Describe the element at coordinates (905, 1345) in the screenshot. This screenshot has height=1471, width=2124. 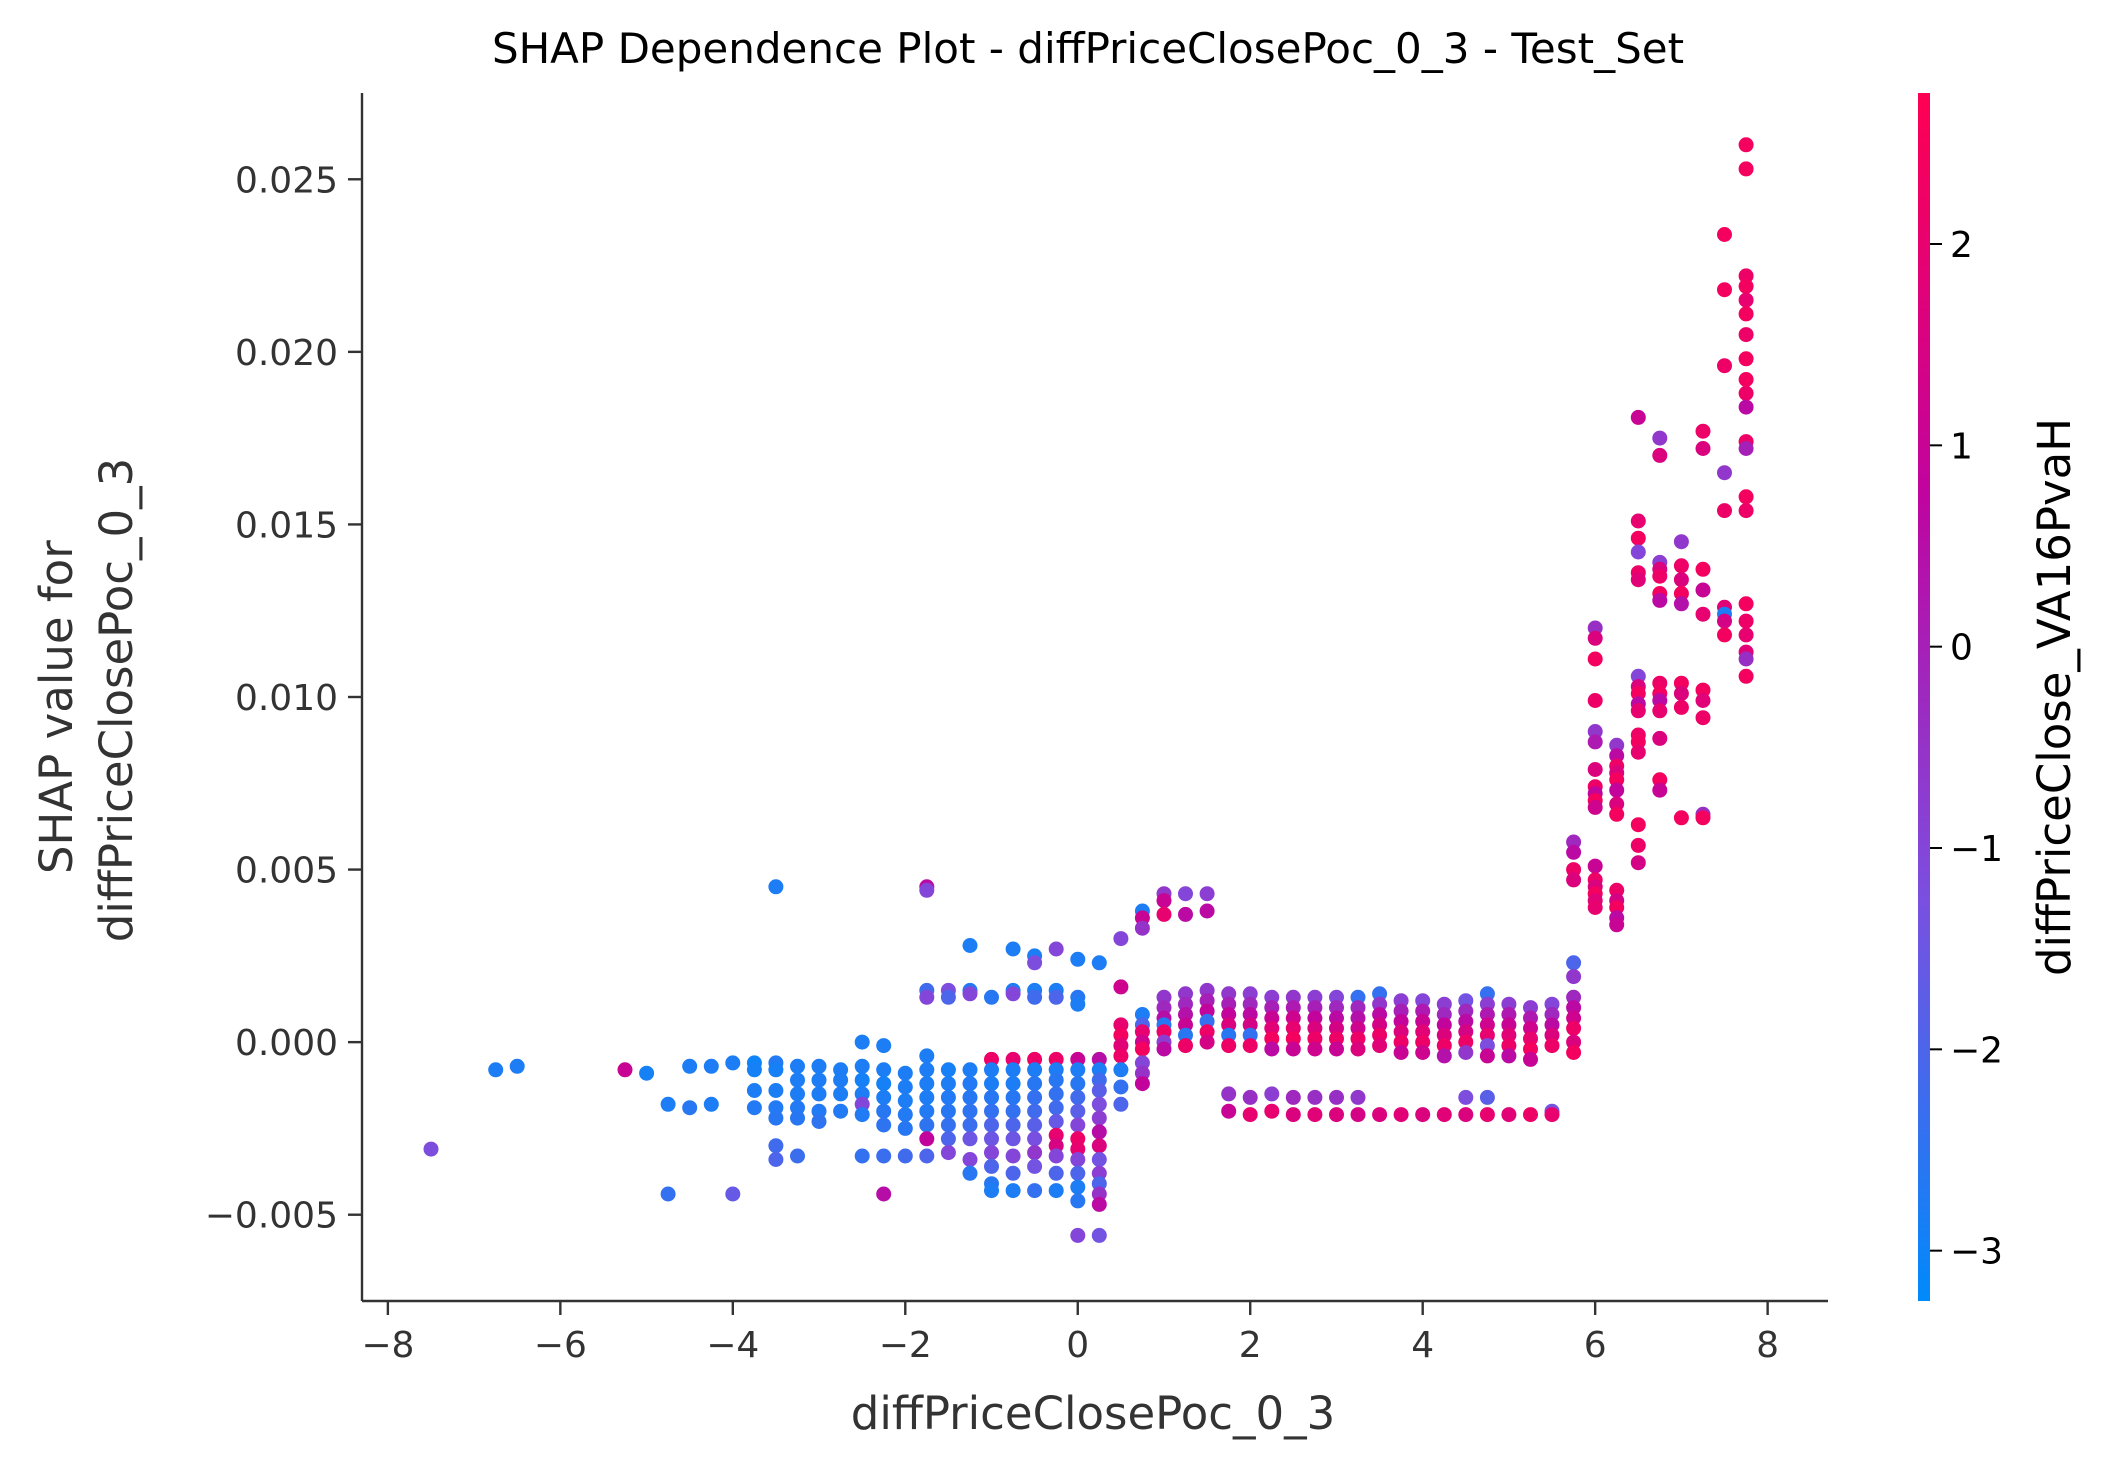
I see `x-tick-label: −2` at that location.